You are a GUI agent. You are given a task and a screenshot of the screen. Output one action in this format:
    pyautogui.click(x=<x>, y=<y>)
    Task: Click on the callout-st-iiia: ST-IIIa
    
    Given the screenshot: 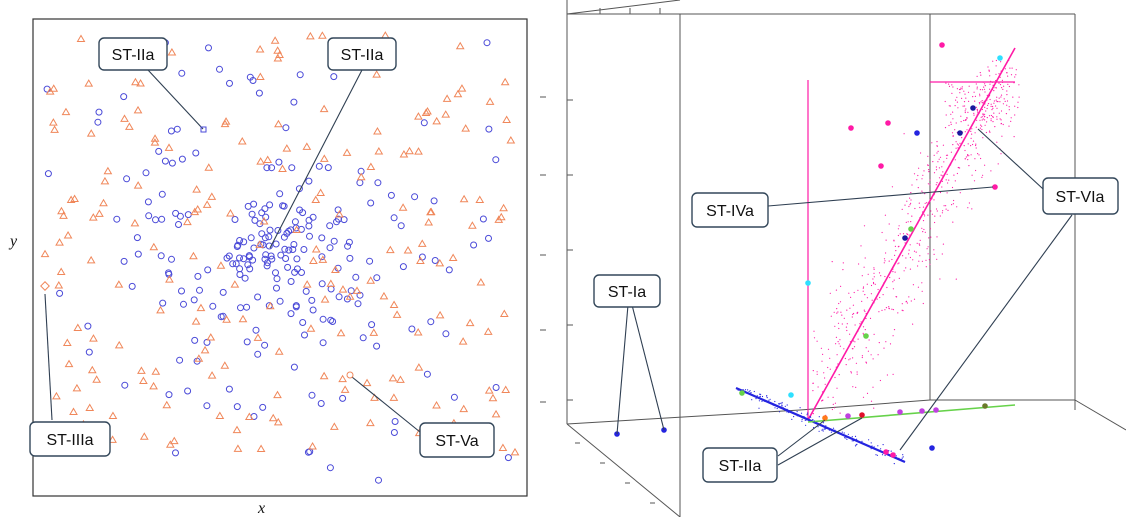 What is the action you would take?
    pyautogui.click(x=70, y=439)
    